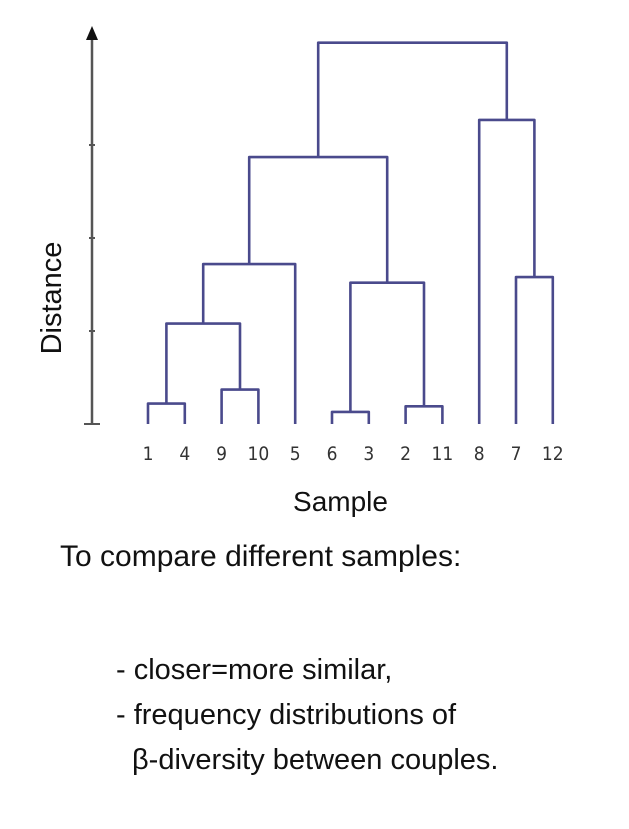  I want to click on y-axis-label-container: Distance, so click(56, 298).